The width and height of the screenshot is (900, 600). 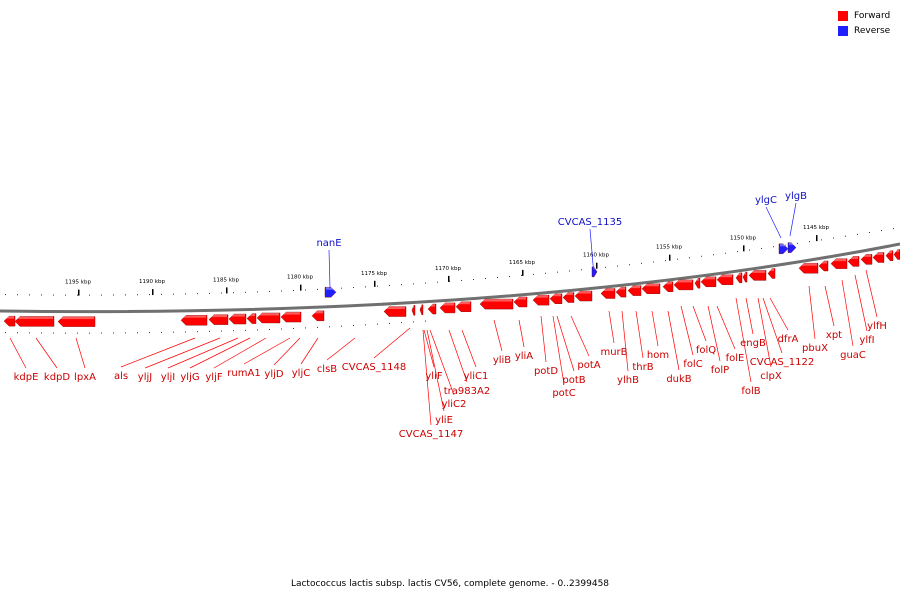 What do you see at coordinates (273, 374) in the screenshot?
I see `gene-label-yljd: yljD` at bounding box center [273, 374].